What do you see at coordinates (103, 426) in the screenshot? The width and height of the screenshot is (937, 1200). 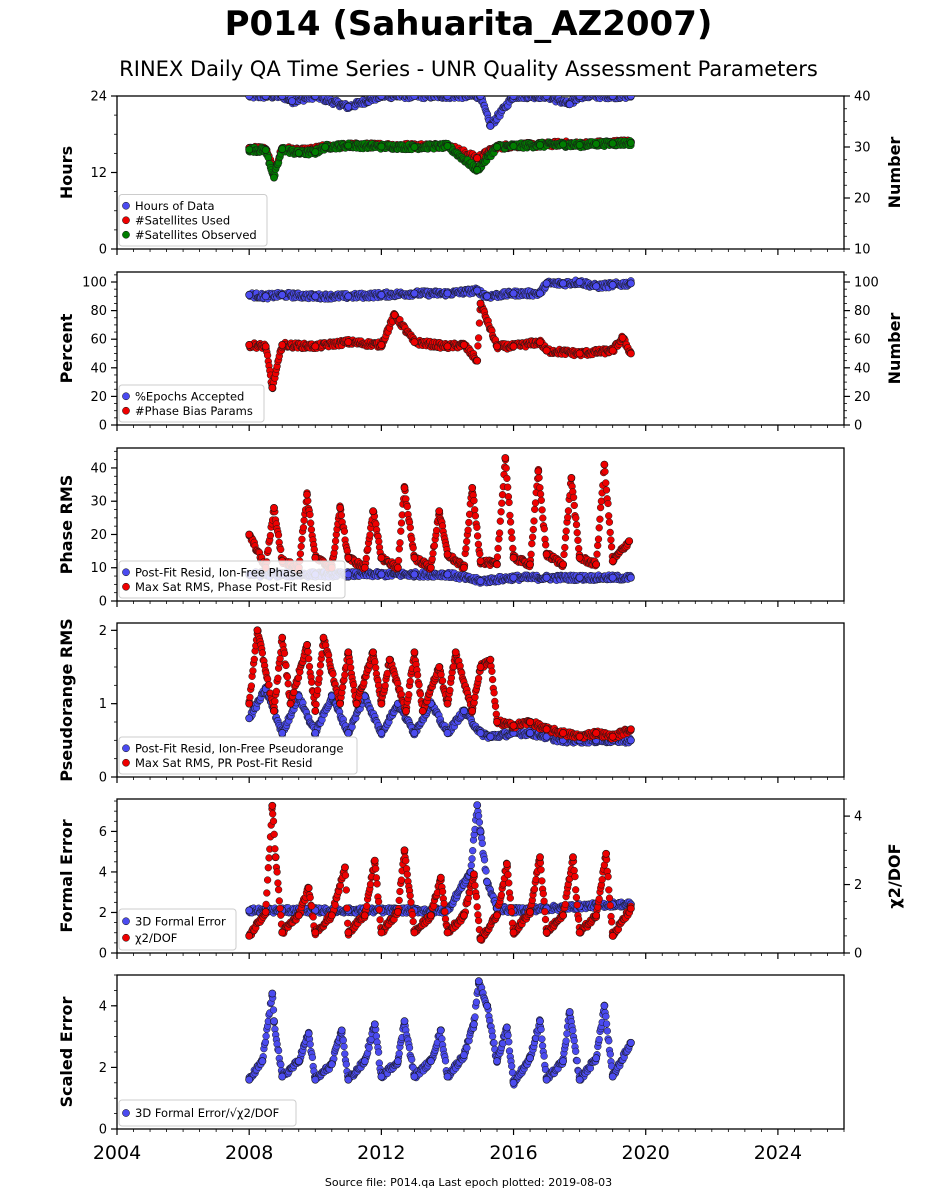 I see `y-tick-label: 0` at bounding box center [103, 426].